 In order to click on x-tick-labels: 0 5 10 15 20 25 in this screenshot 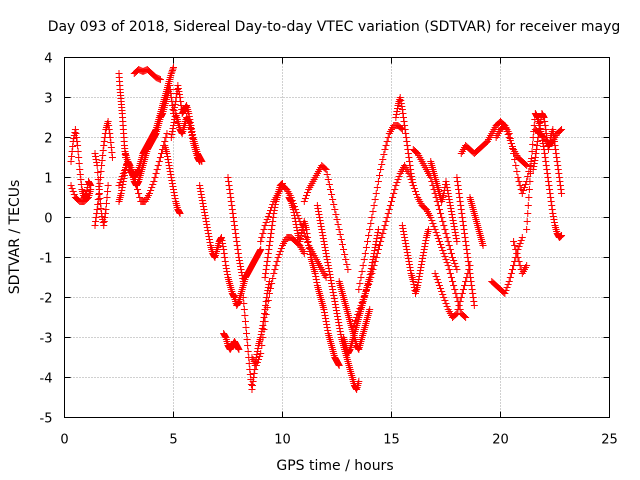, I will do `click(338, 440)`.